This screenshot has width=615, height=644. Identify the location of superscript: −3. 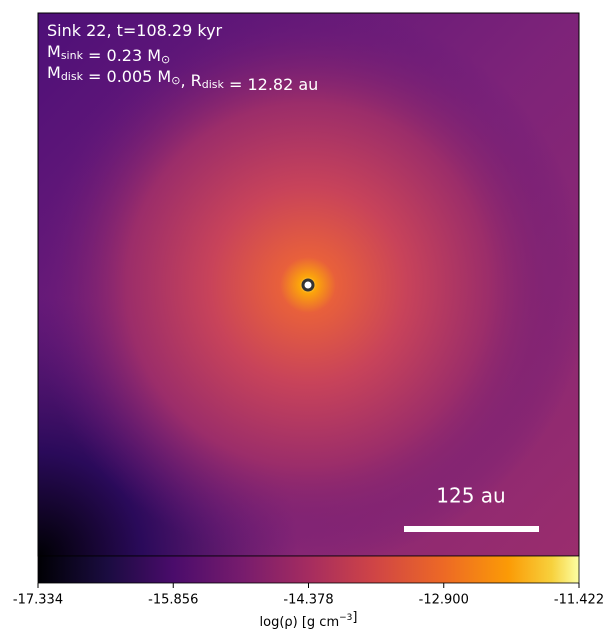
(345, 618).